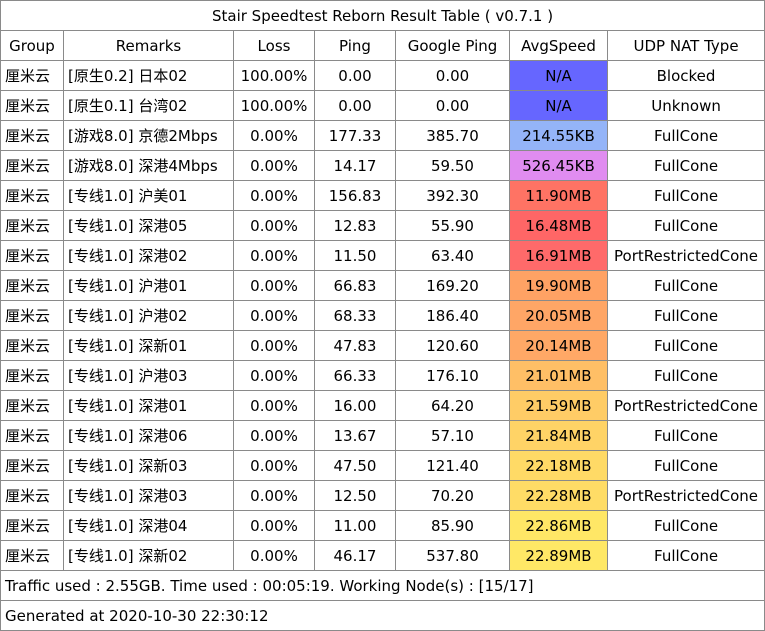  What do you see at coordinates (452, 405) in the screenshot?
I see `cell-google-ping: 64.20` at bounding box center [452, 405].